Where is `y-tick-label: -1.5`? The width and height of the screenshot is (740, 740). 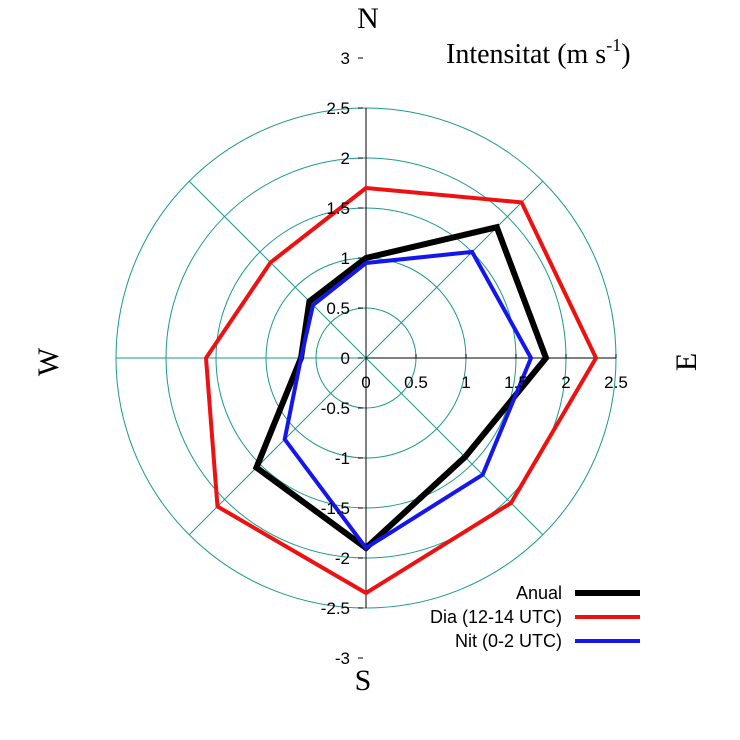
y-tick-label: -1.5 is located at coordinates (335, 508).